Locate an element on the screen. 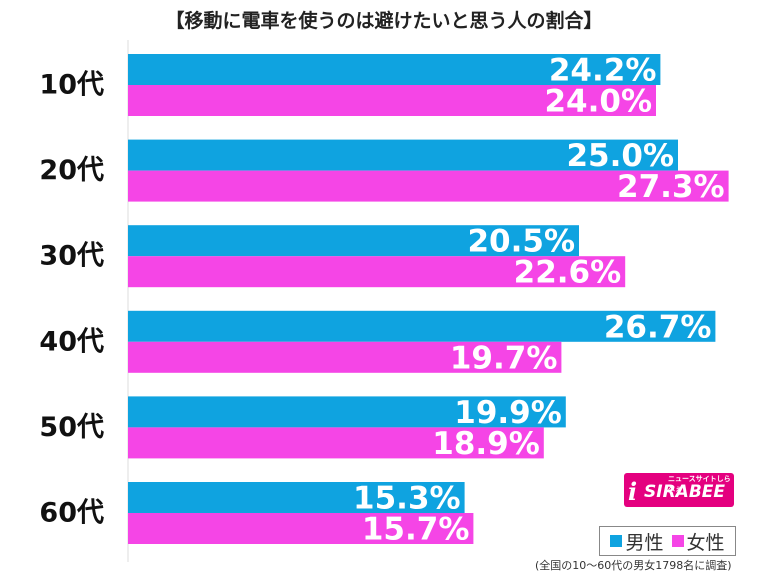 The image size is (768, 574). category-label-3: 30代 is located at coordinates (71, 256).